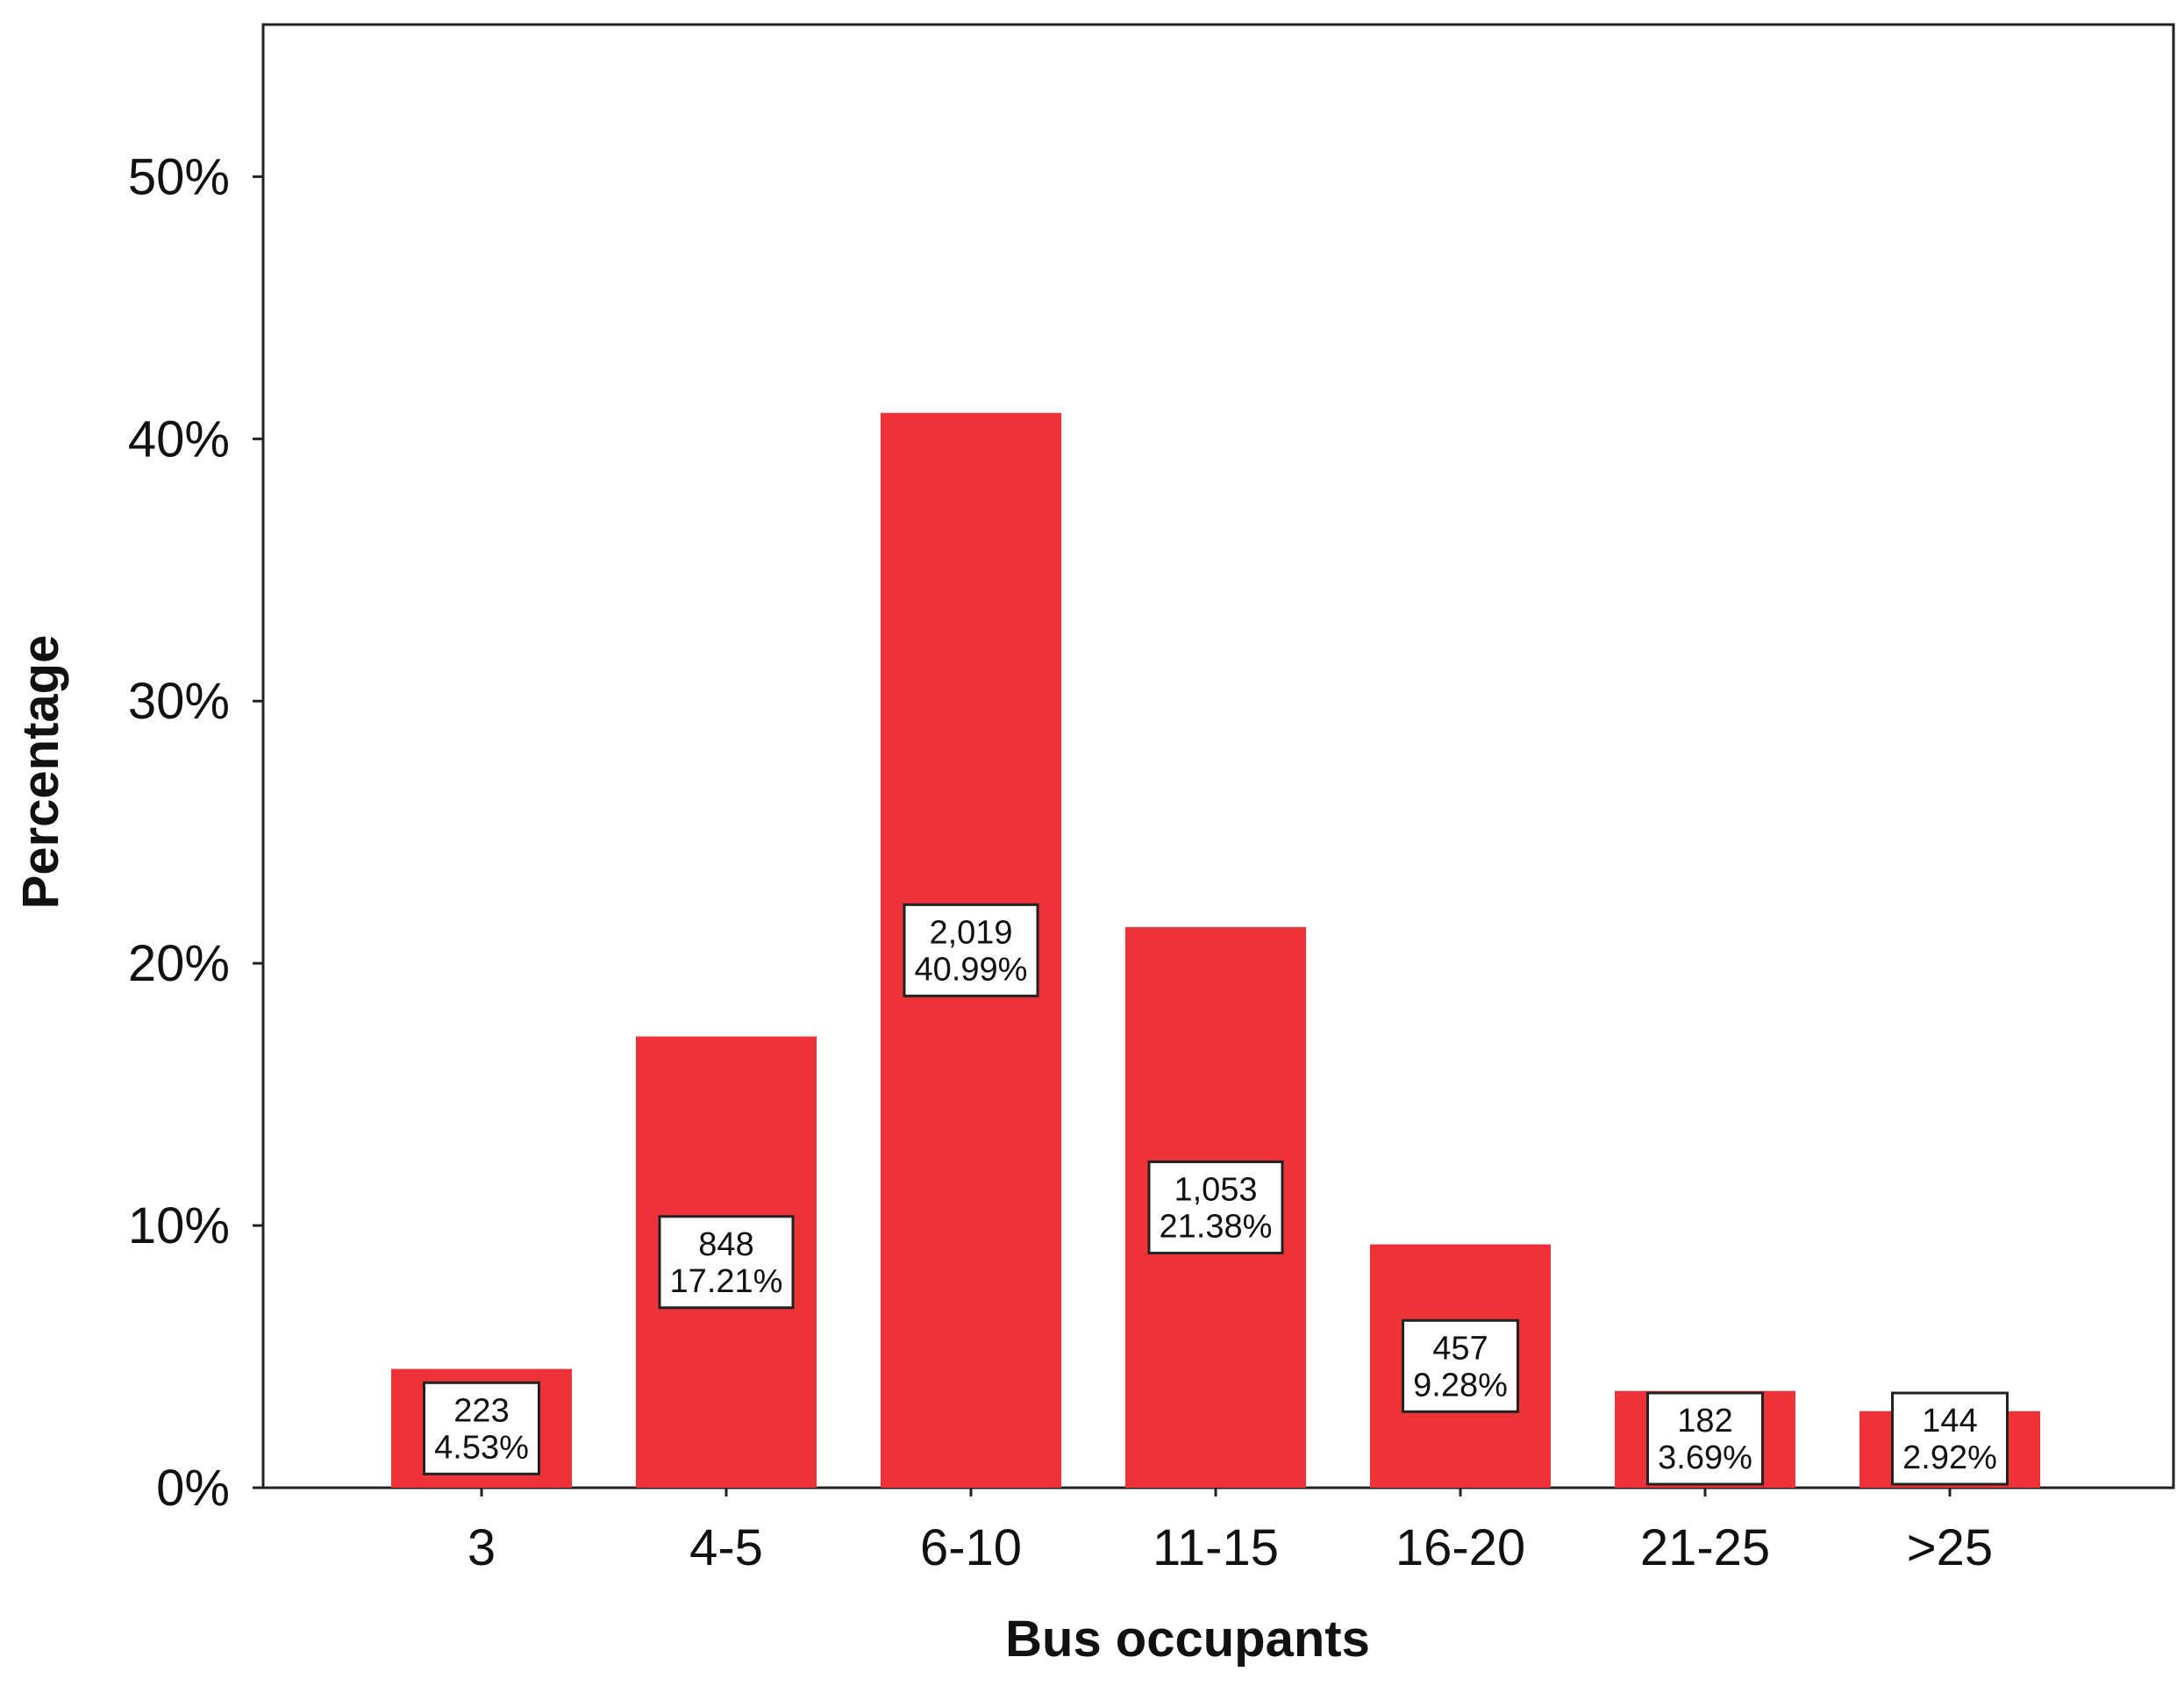 The height and width of the screenshot is (1693, 2184). Describe the element at coordinates (1949, 1421) in the screenshot. I see `data-label-count: 144` at that location.